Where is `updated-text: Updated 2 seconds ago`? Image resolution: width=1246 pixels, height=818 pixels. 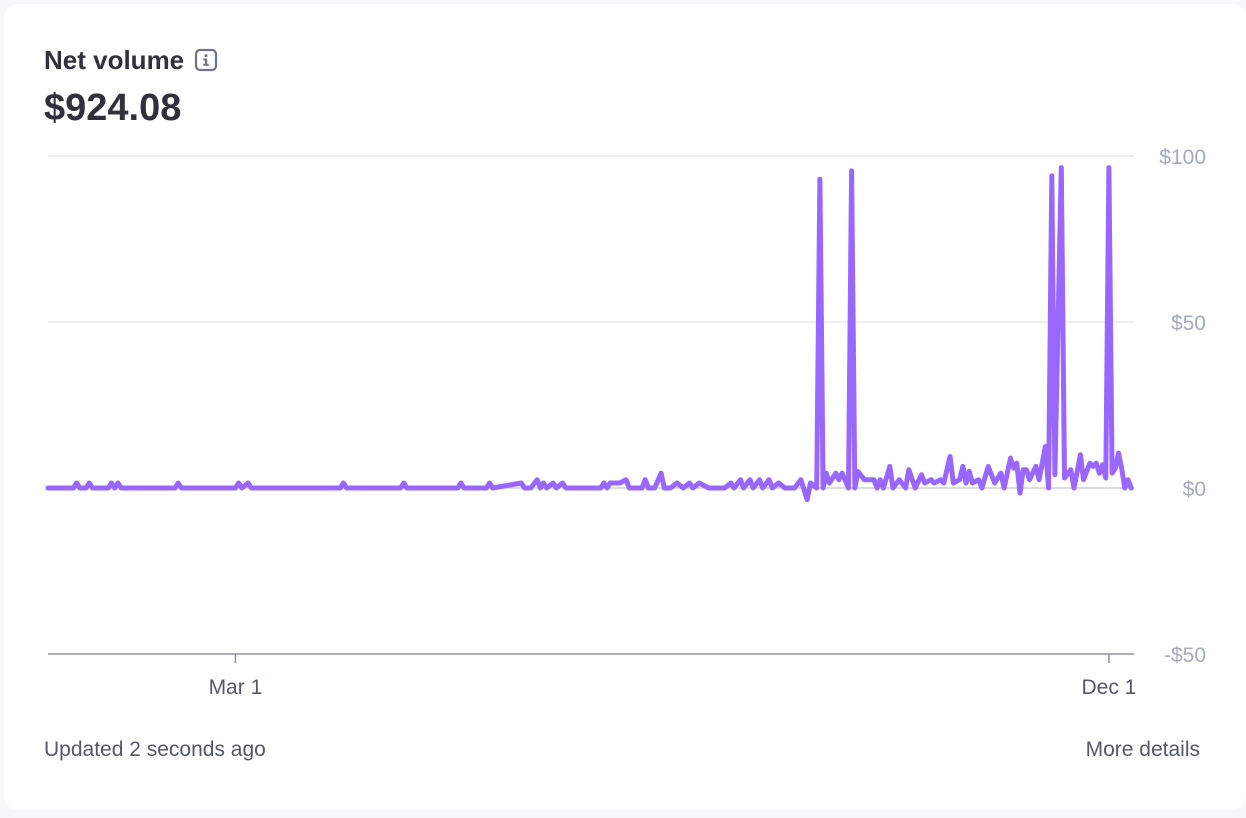
updated-text: Updated 2 seconds ago is located at coordinates (155, 749).